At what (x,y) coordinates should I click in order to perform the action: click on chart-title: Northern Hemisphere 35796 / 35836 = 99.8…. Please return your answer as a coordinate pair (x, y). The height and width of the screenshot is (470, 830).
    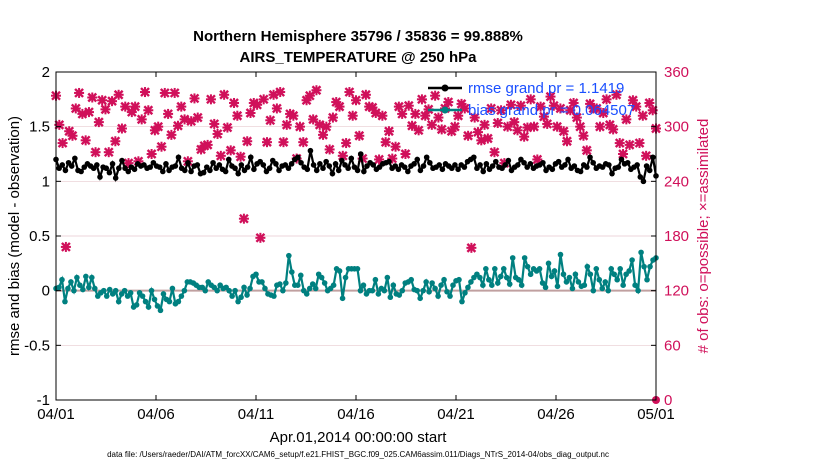
    Looking at the image, I should click on (358, 36).